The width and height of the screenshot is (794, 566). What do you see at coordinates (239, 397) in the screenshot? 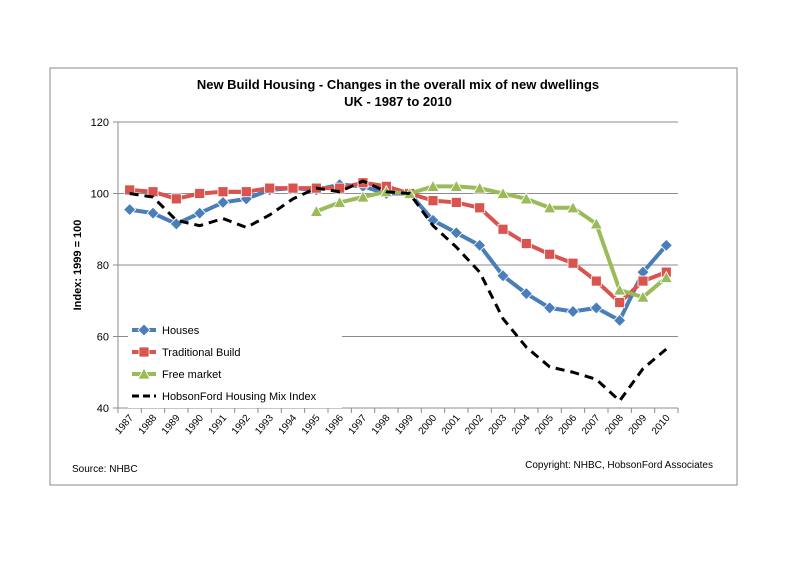
I see `legend-label: HobsonFord Housing Mix Index` at bounding box center [239, 397].